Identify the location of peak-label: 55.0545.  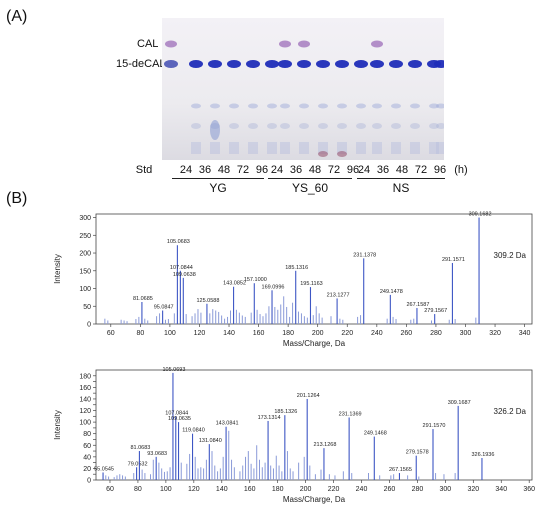
(104, 469).